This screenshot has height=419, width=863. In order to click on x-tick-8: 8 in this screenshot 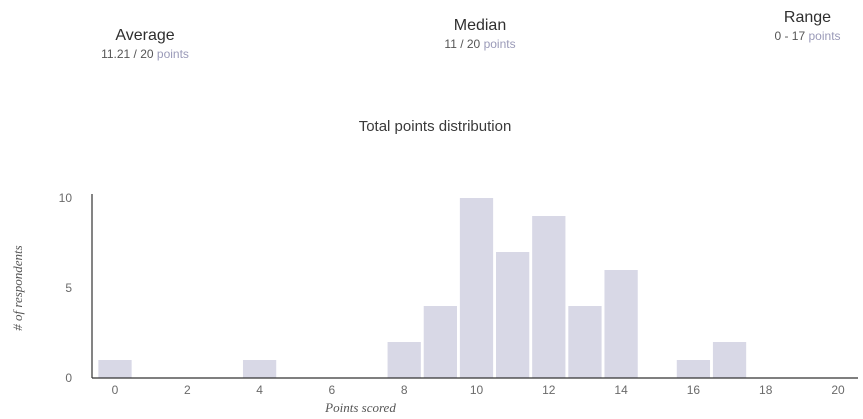, I will do `click(404, 390)`.